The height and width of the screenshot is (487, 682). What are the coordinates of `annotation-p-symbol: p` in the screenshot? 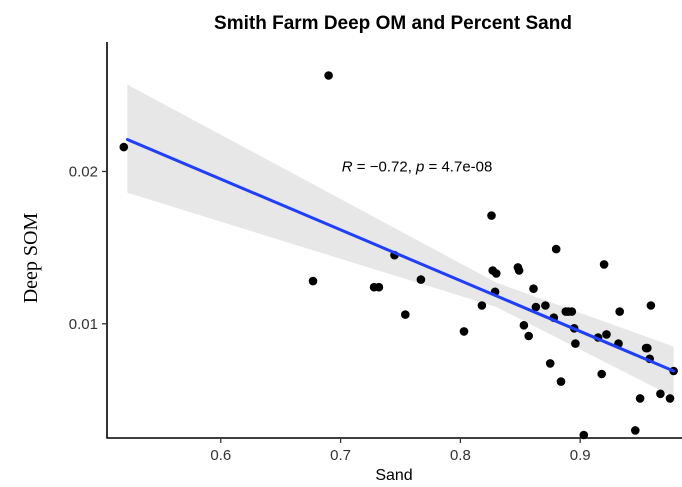 It's located at (419, 167).